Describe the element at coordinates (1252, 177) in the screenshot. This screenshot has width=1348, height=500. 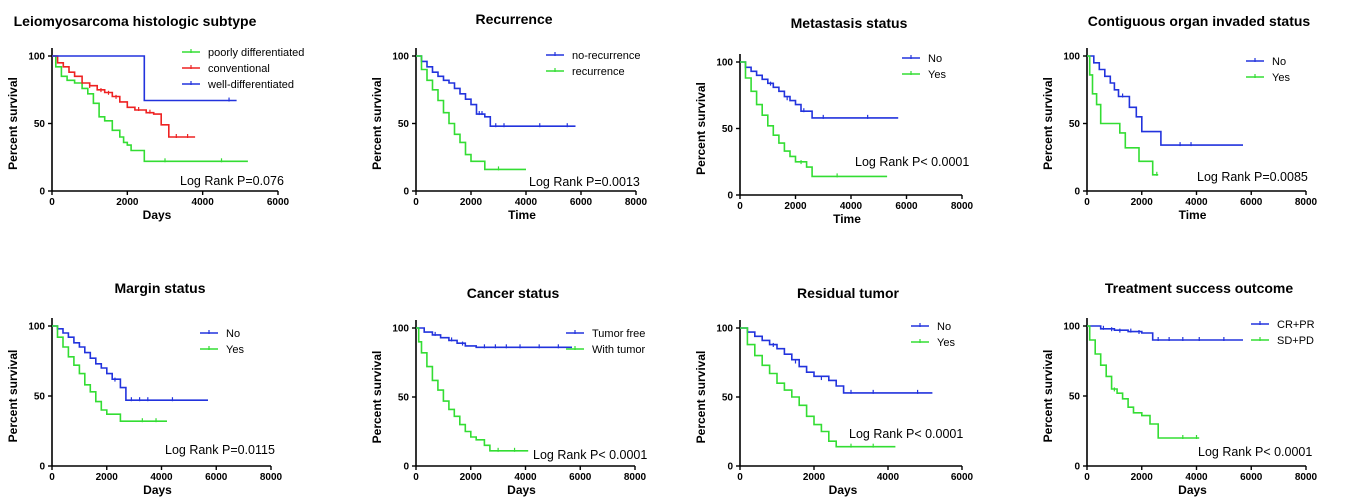
I see `log-rank-annotation: Log Rank P=0.0085` at that location.